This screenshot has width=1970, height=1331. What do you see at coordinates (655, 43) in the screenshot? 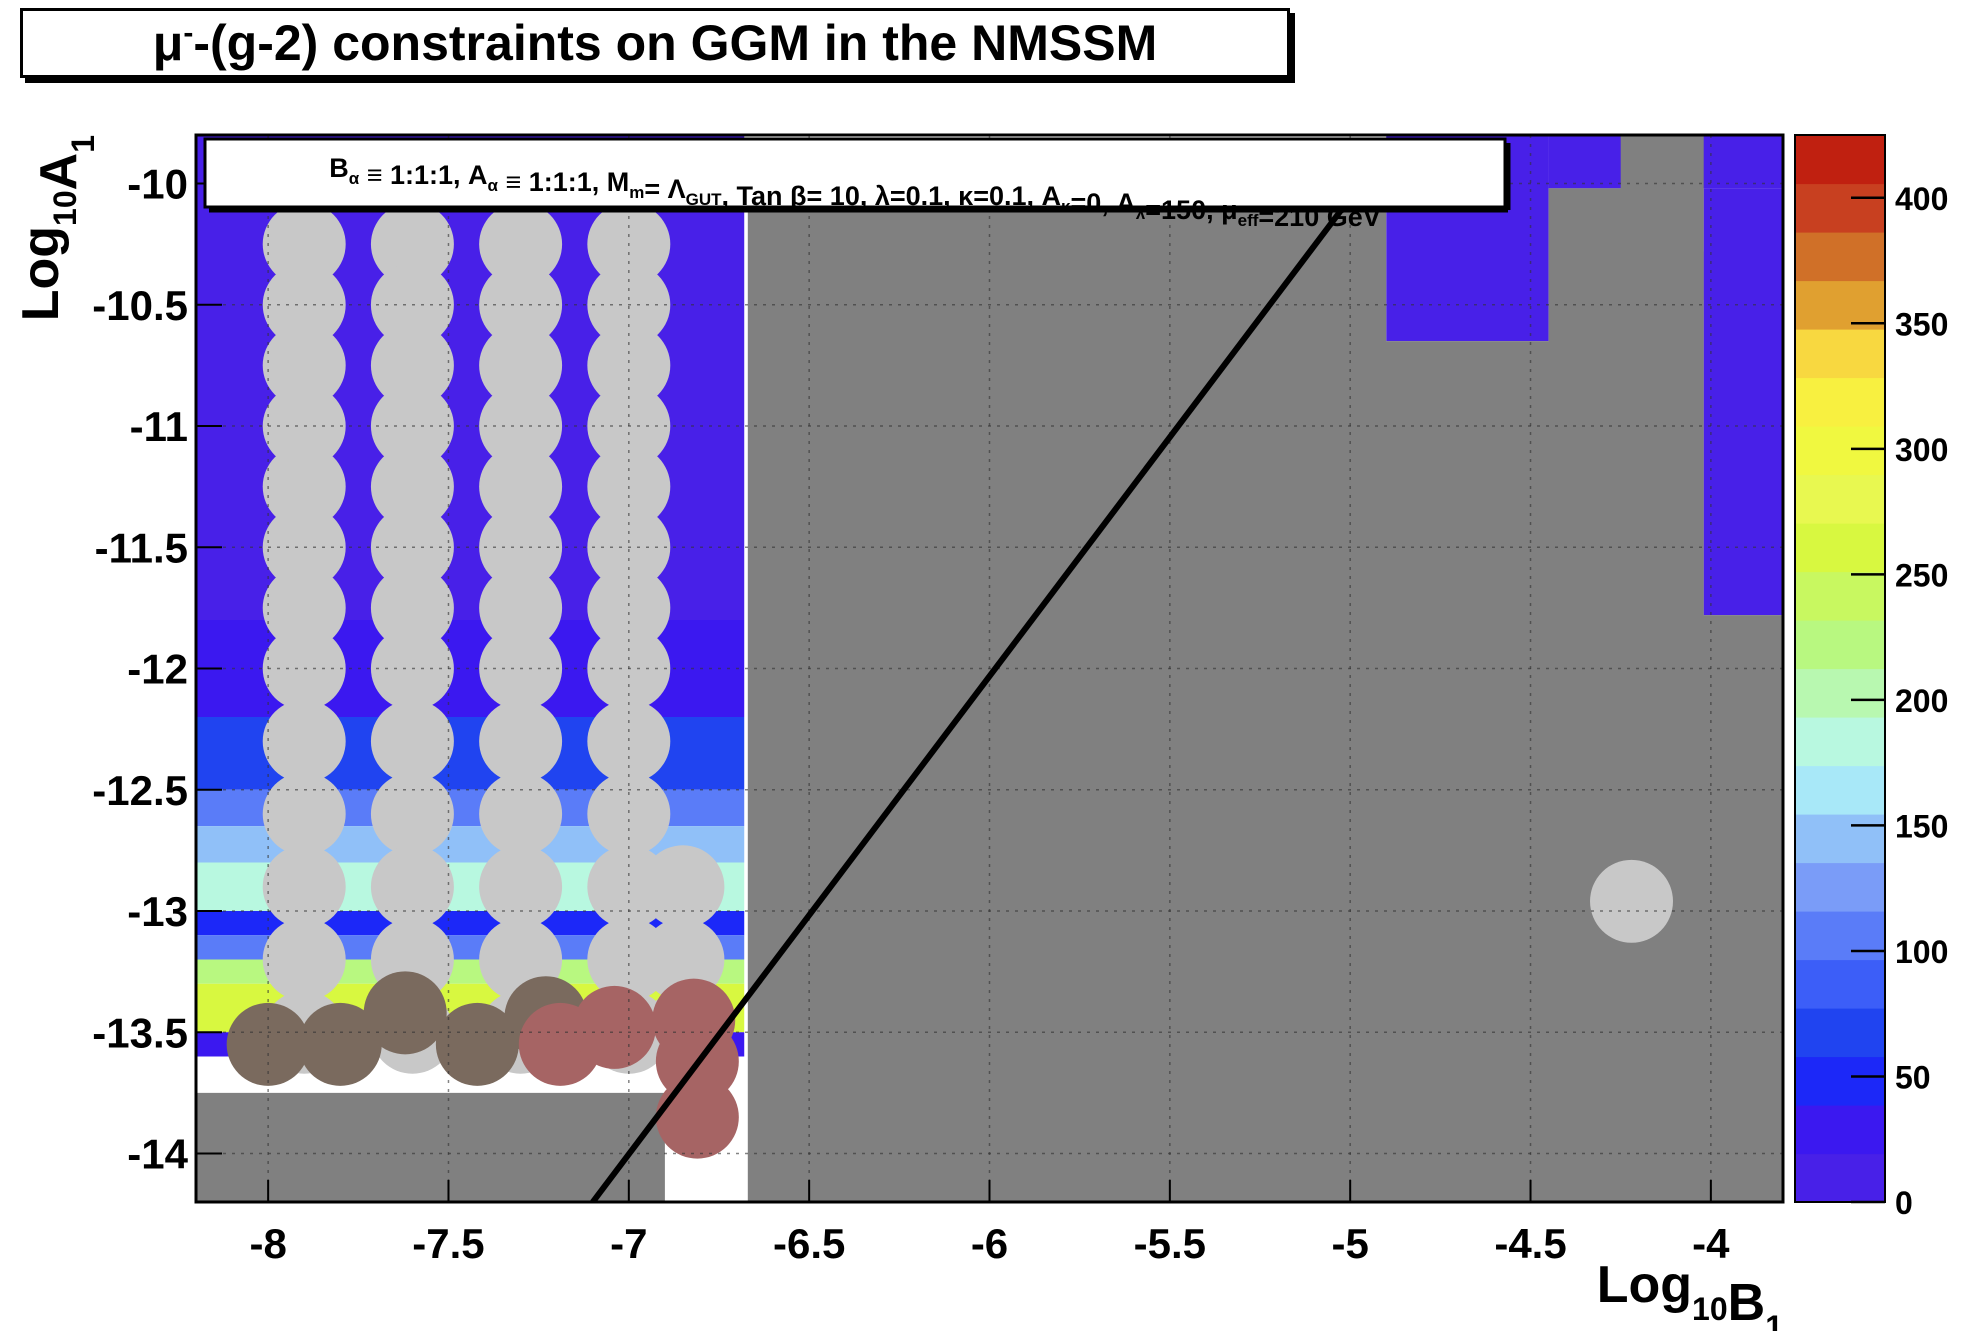
I see `chart-title: μ--(g-2) constraints on GGM in the NMSSM` at bounding box center [655, 43].